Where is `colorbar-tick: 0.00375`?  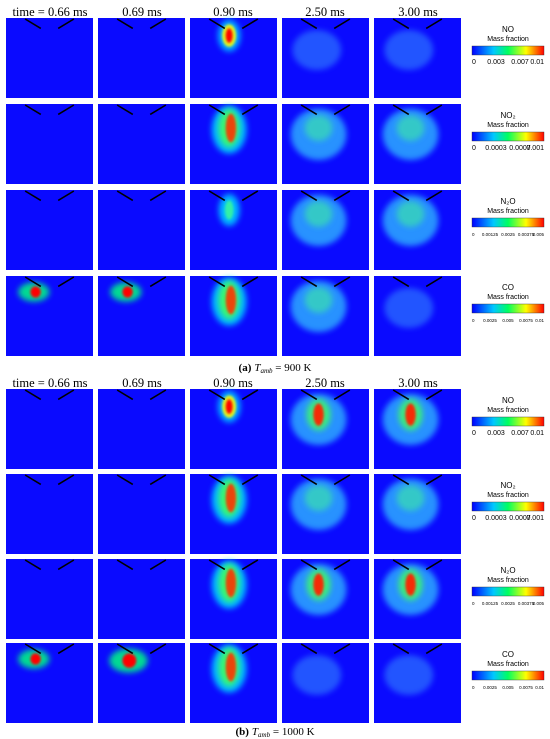 colorbar-tick: 0.00375 is located at coordinates (526, 603).